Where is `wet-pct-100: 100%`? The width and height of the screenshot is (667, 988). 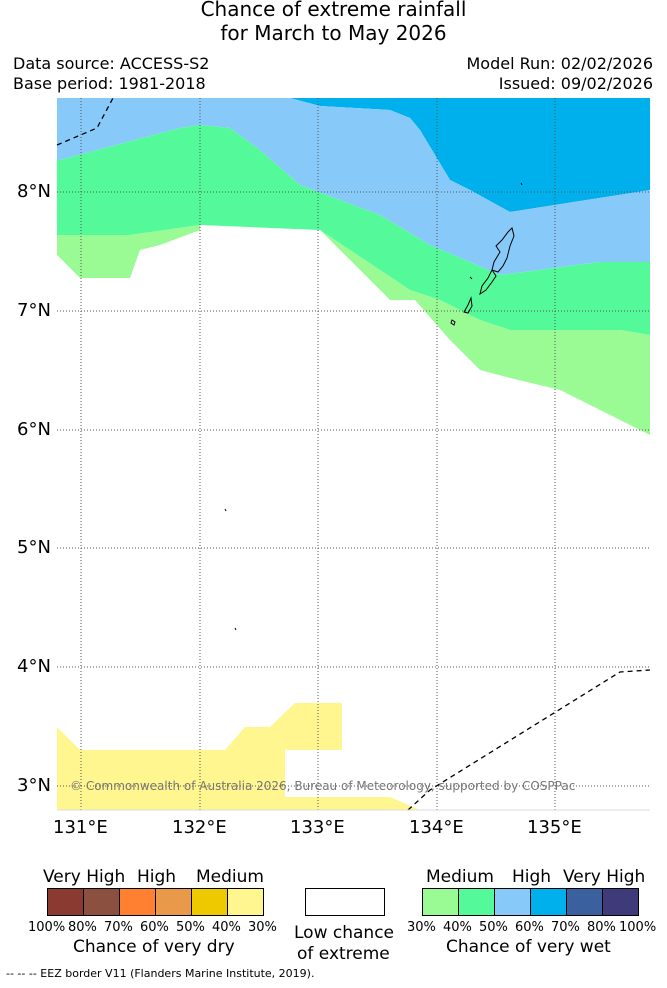 wet-pct-100: 100% is located at coordinates (638, 927).